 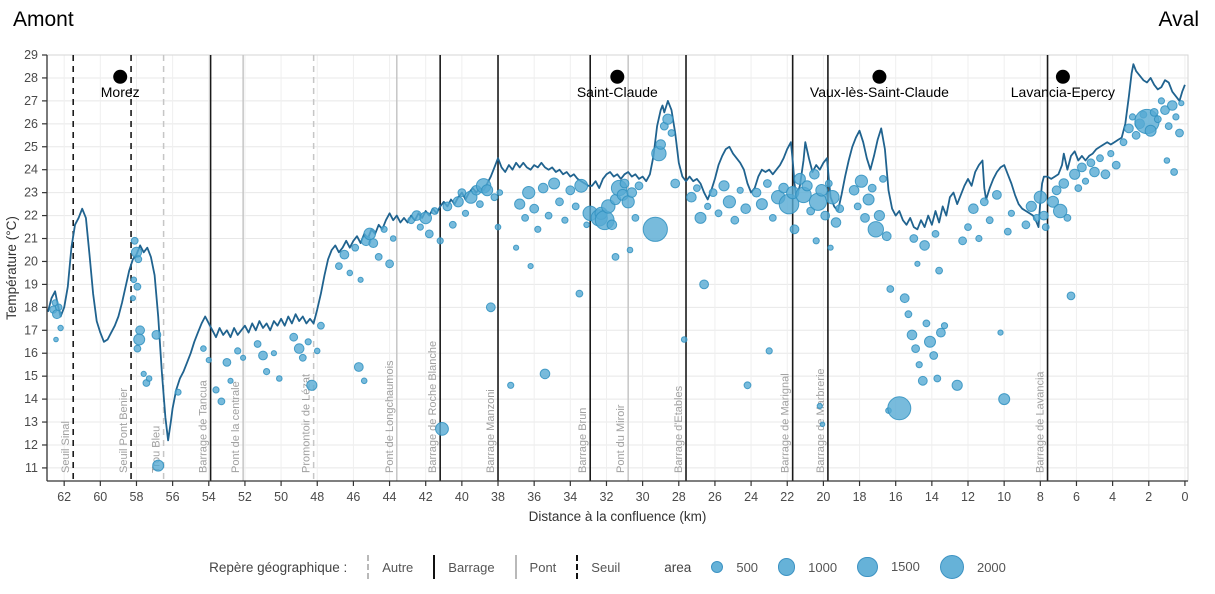 What do you see at coordinates (617, 92) in the screenshot?
I see `city-label: Saint-Claude` at bounding box center [617, 92].